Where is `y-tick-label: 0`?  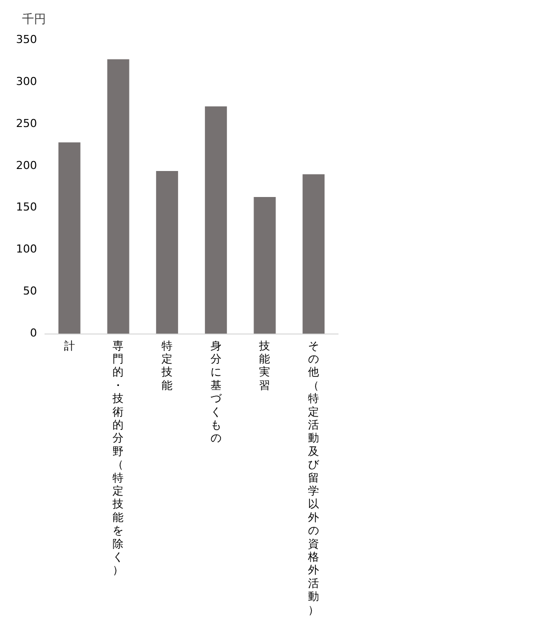
y-tick-label: 0 is located at coordinates (33, 333).